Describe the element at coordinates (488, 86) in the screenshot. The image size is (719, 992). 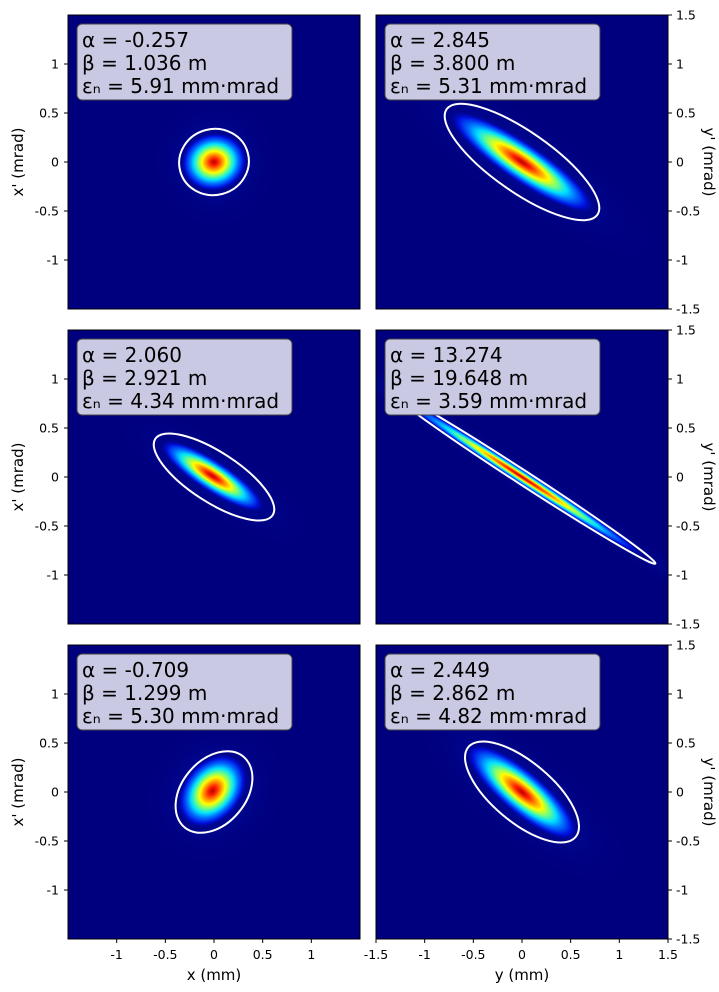
I see `emittance-label: εₙ = 5.31 mm·mrad` at that location.